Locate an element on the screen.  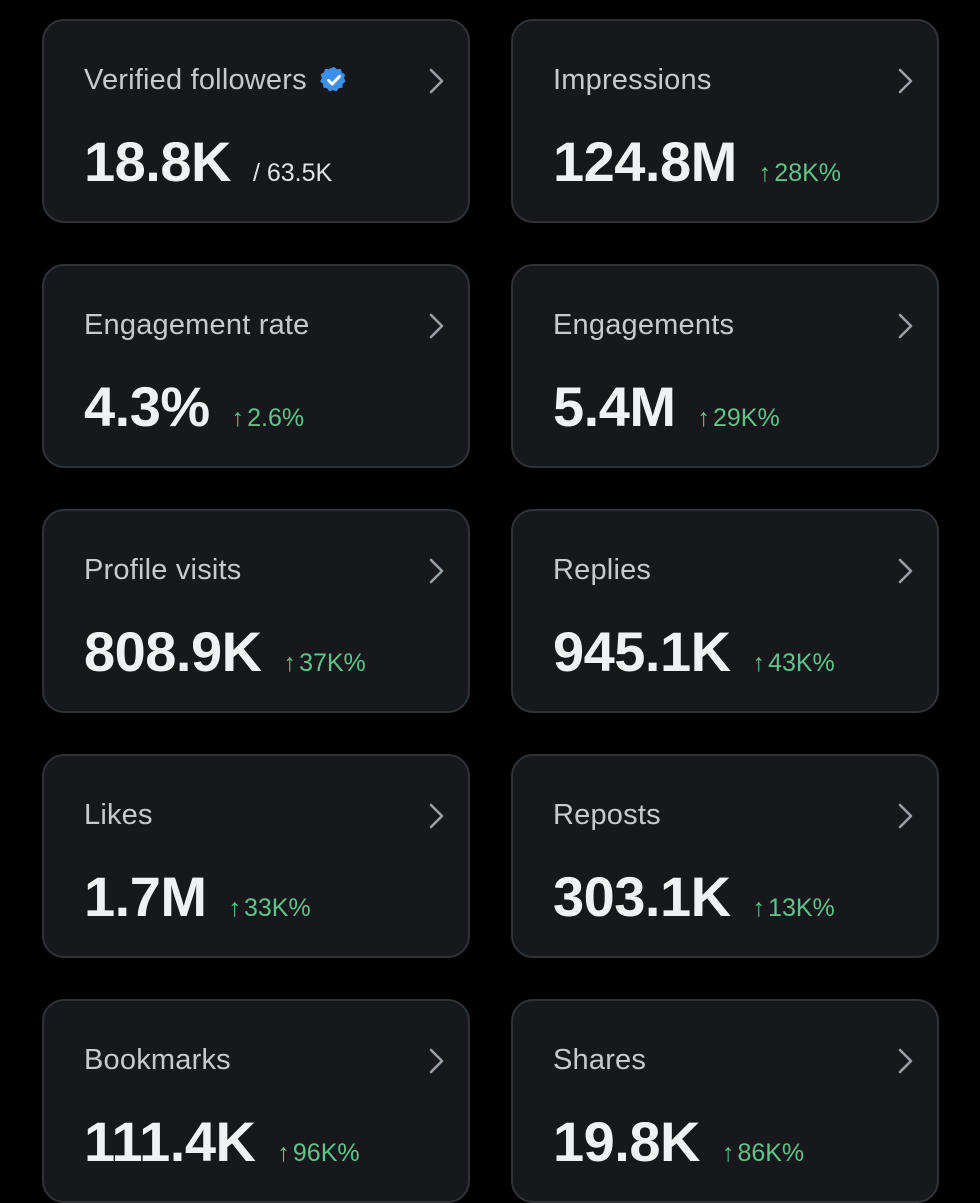
metric-value-row: 18.8K / 63.5K is located at coordinates (208, 162).